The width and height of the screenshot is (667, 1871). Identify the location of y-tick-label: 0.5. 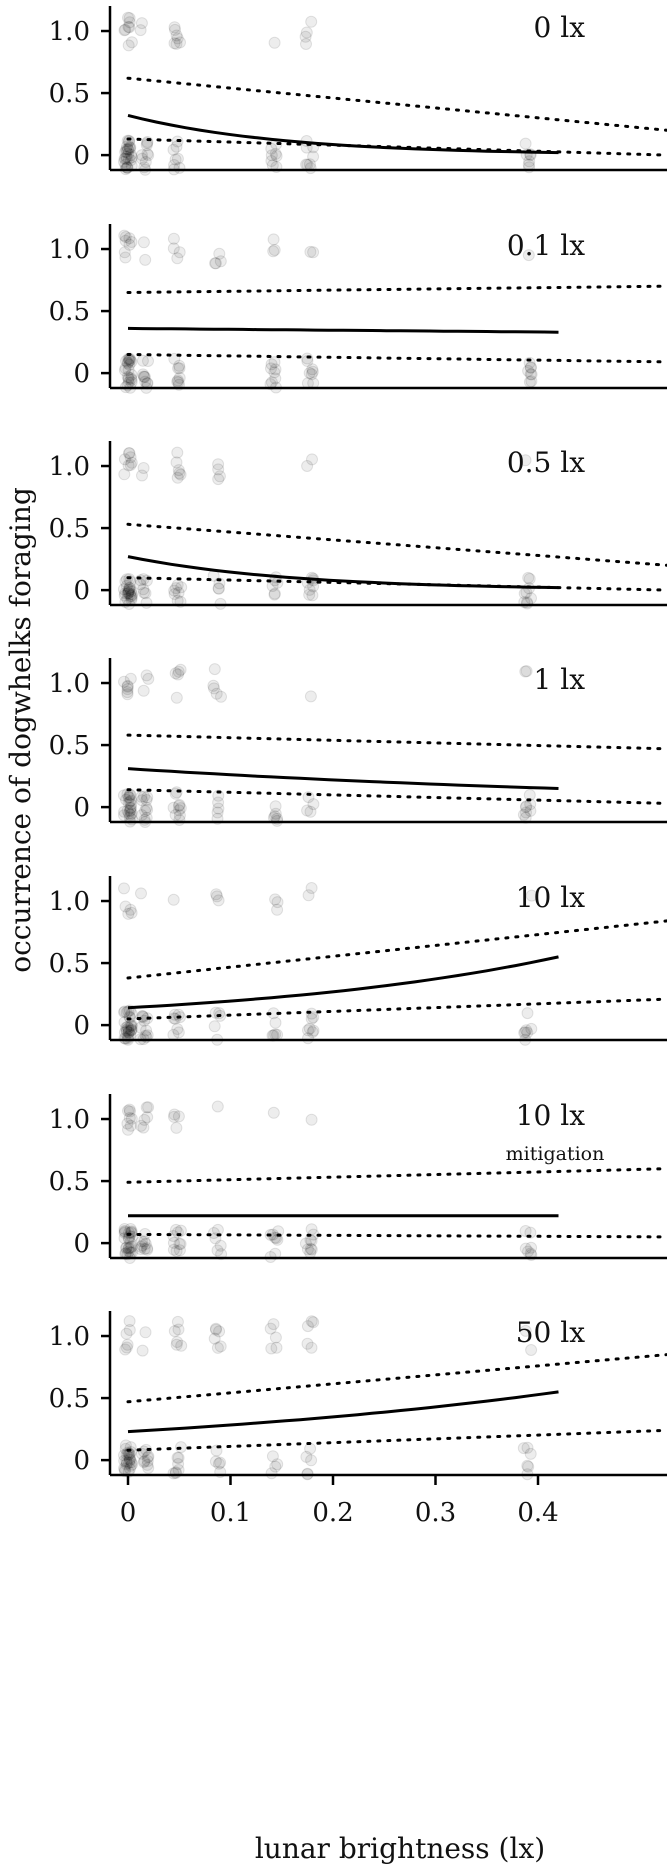
(69, 1182).